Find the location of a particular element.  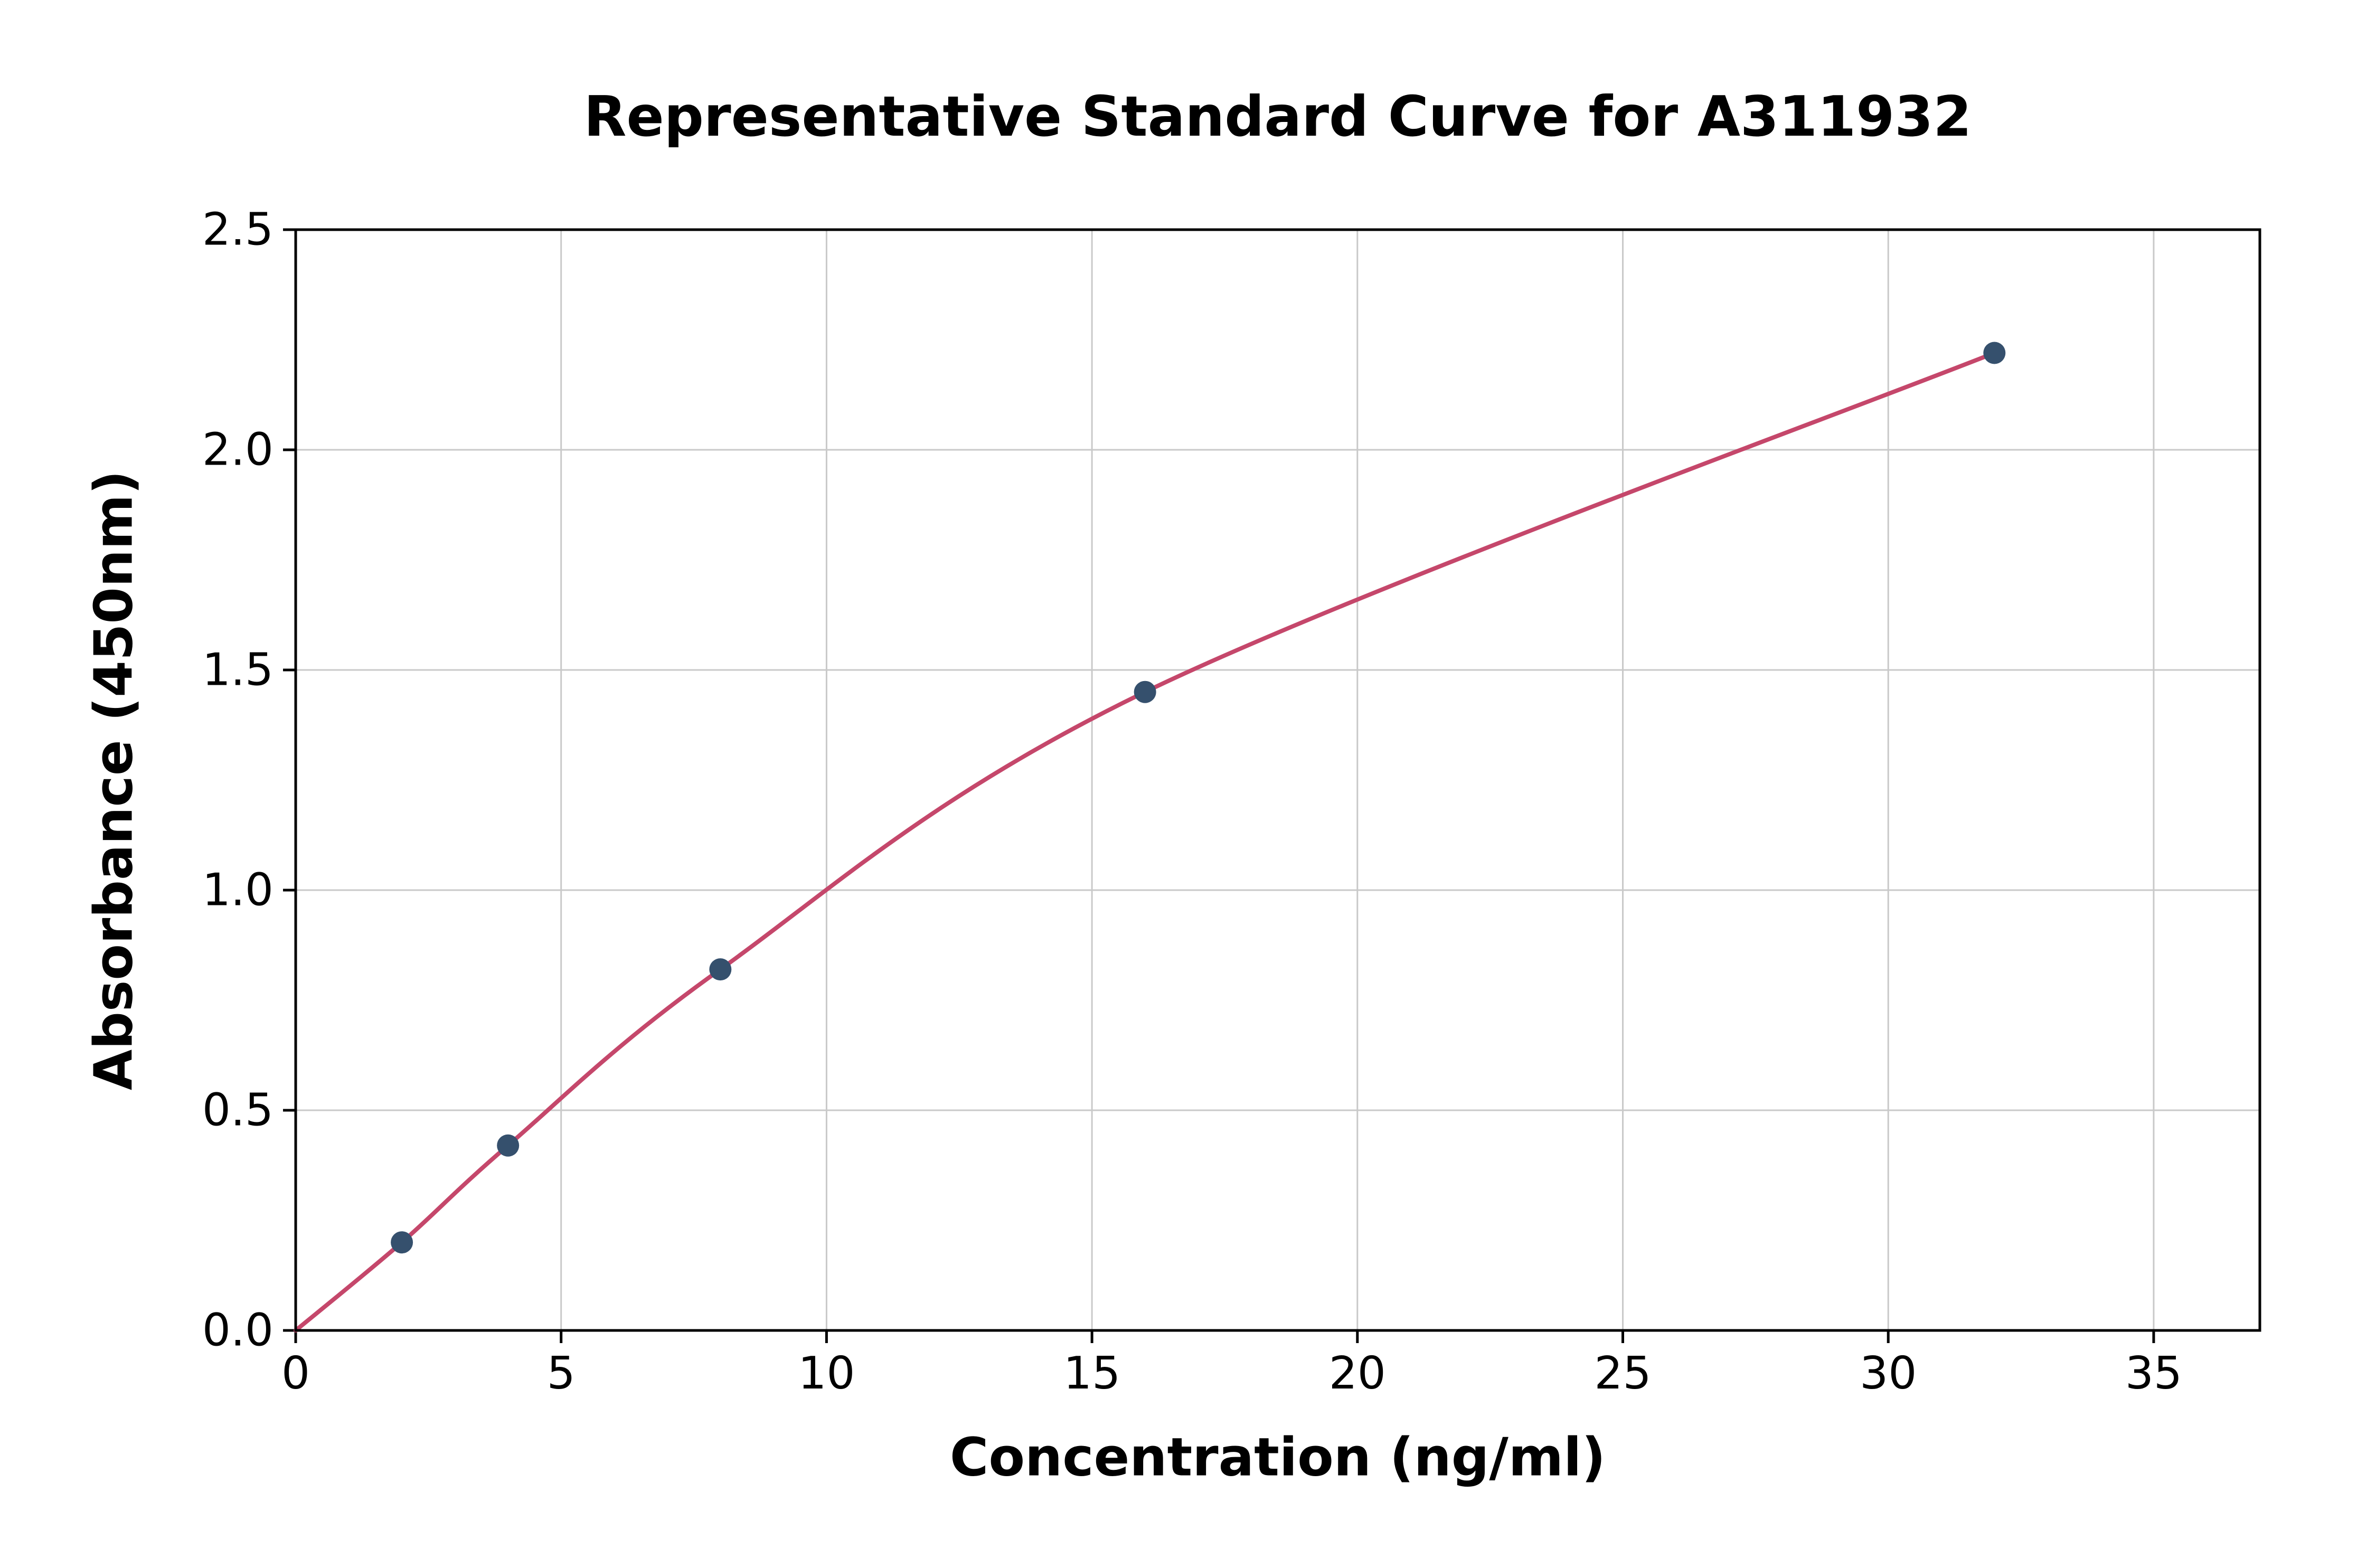

x-tick-label: 10 is located at coordinates (827, 1373).